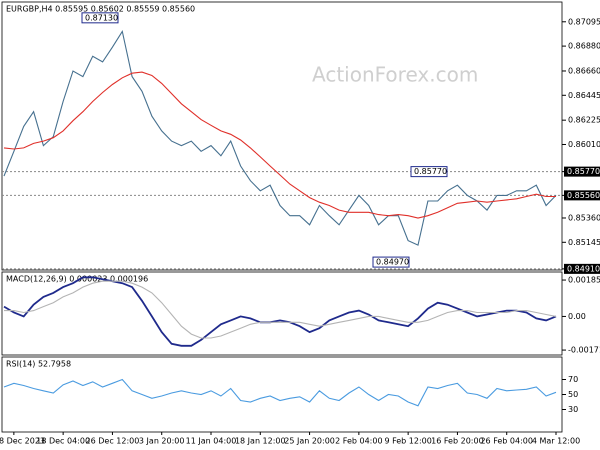 The width and height of the screenshot is (600, 450). What do you see at coordinates (77, 279) in the screenshot?
I see `panel-title: MACD(12,26,9) 0.000023 0.000196` at bounding box center [77, 279].